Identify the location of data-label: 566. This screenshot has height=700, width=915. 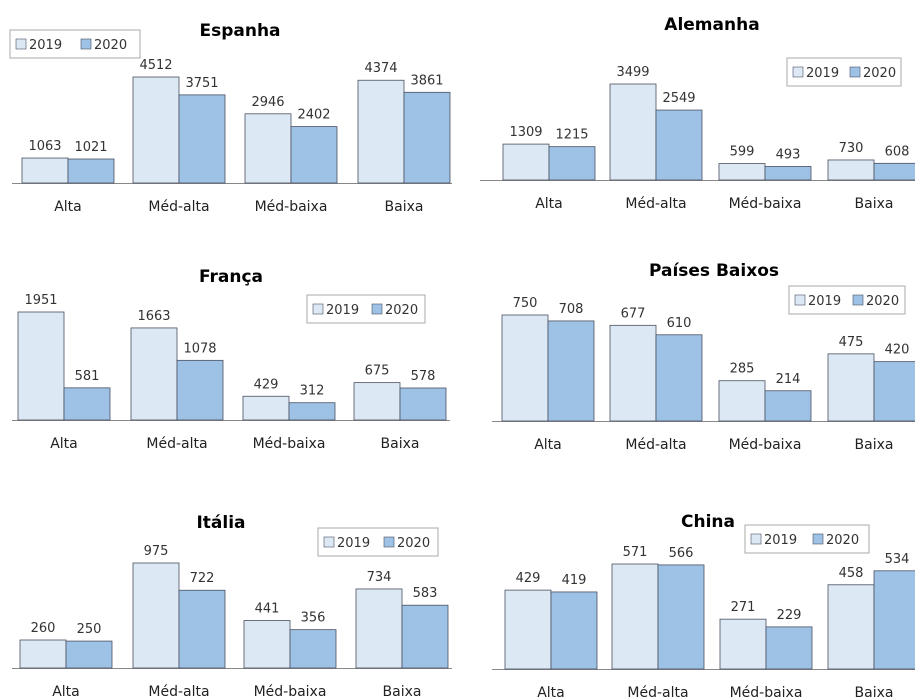
(681, 553).